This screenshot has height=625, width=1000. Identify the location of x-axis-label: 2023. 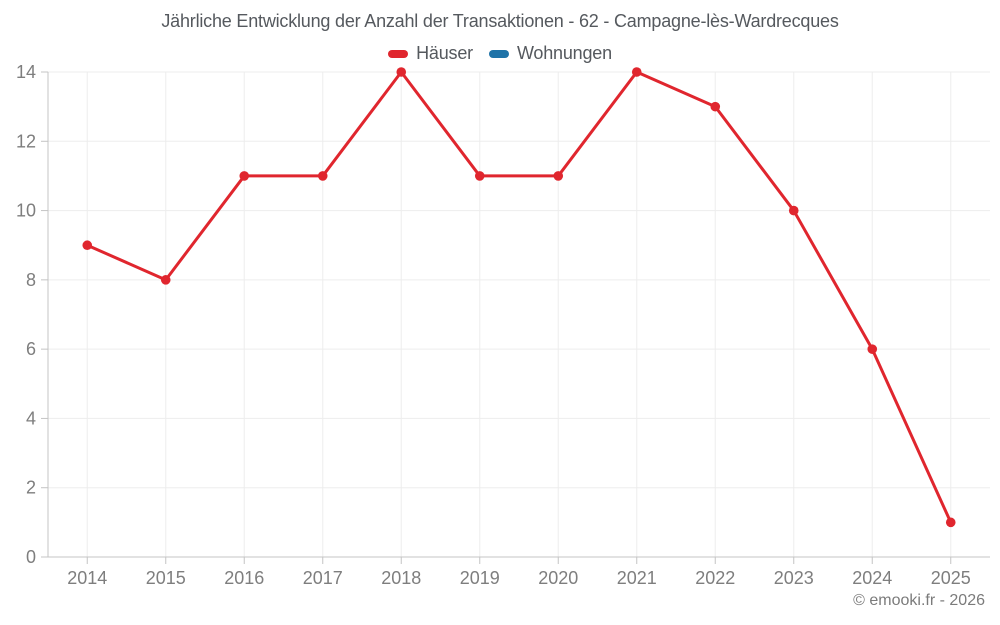
(794, 578).